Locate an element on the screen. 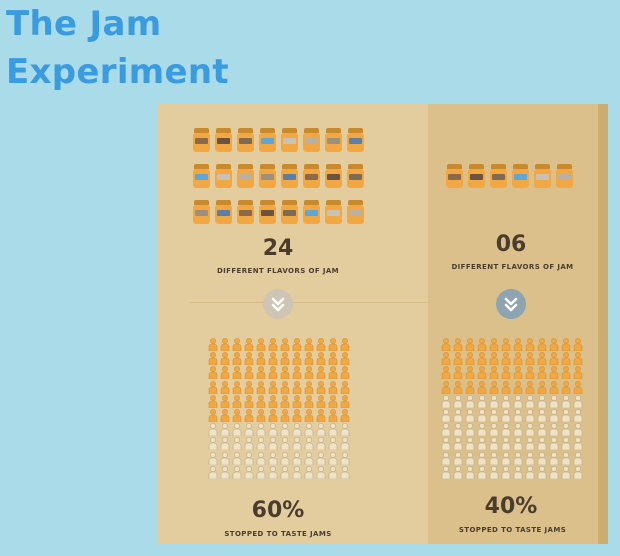 The height and width of the screenshot is (556, 620). right-percent-label: STOPPED TO TASTE JAMS is located at coordinates (512, 530).